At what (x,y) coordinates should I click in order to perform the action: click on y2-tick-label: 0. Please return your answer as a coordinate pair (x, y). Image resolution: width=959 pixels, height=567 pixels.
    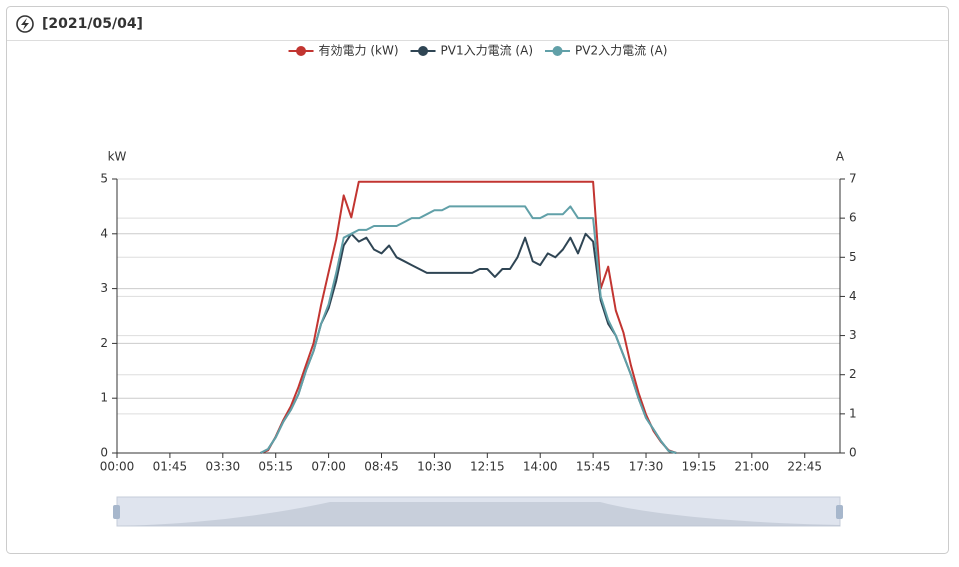
    Looking at the image, I should click on (853, 453).